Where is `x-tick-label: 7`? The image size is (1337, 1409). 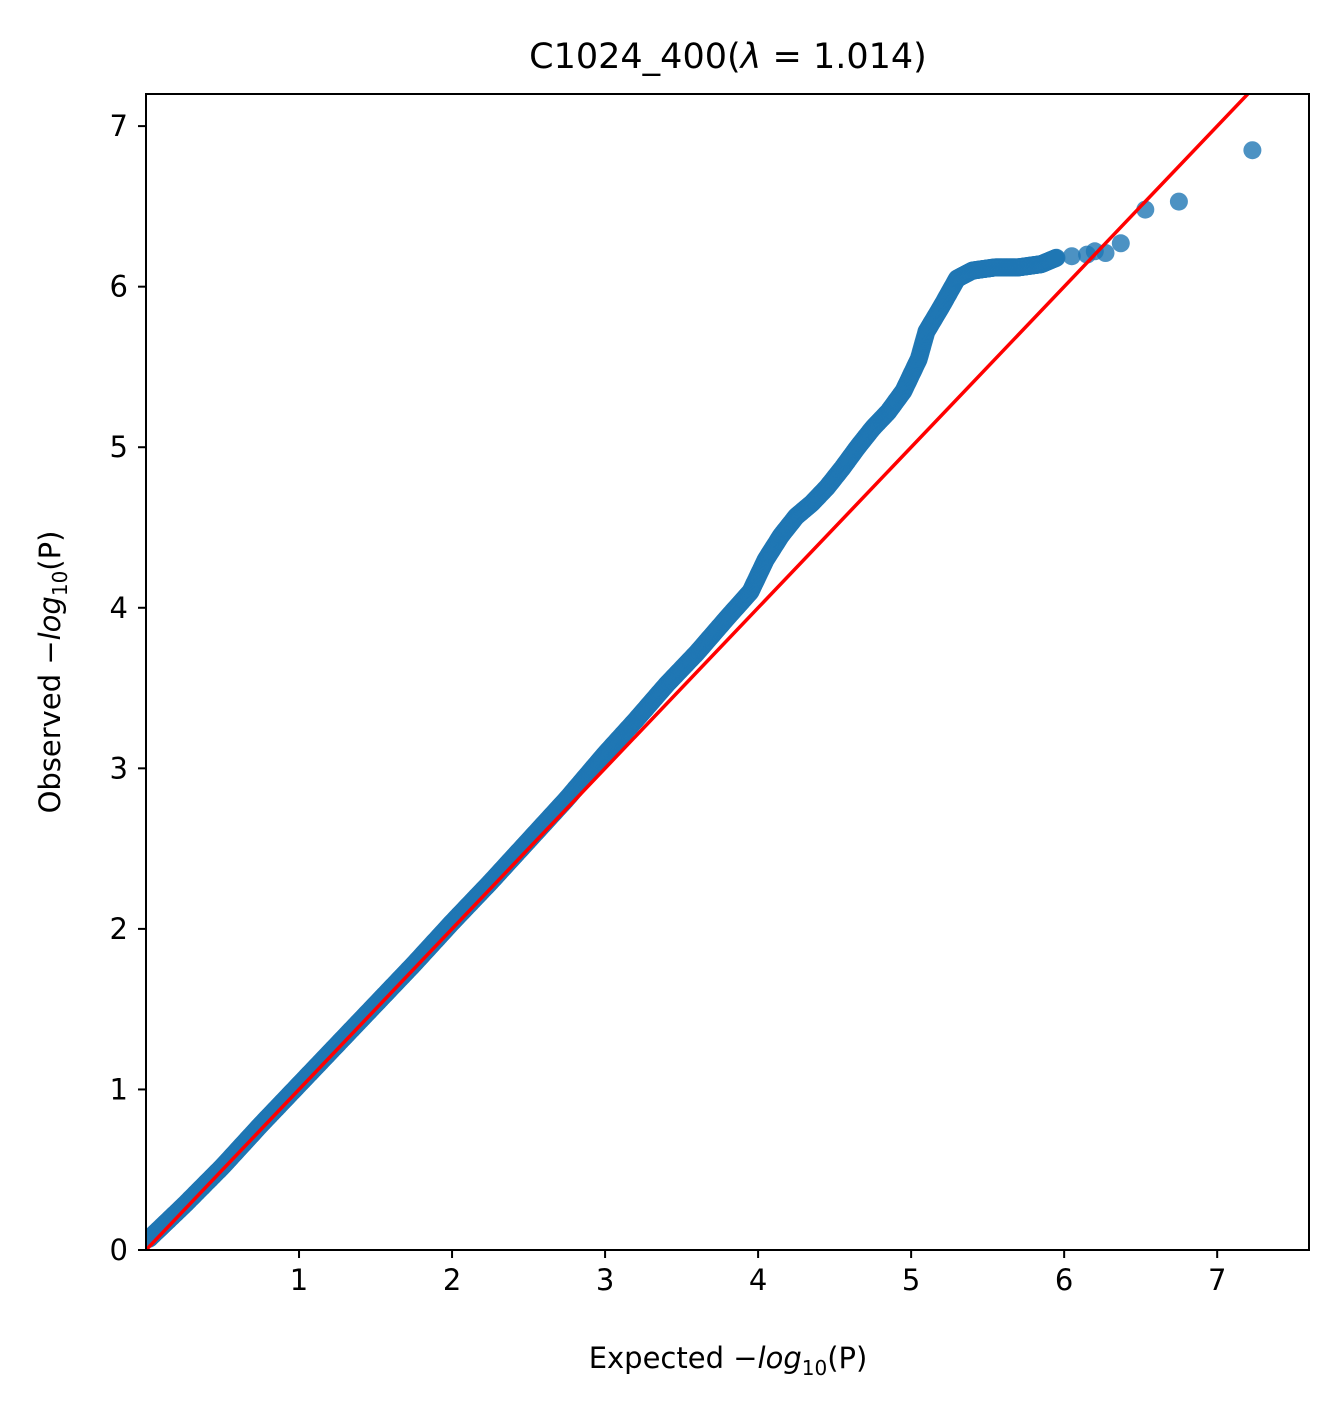
x-tick-label: 7 is located at coordinates (1217, 1280).